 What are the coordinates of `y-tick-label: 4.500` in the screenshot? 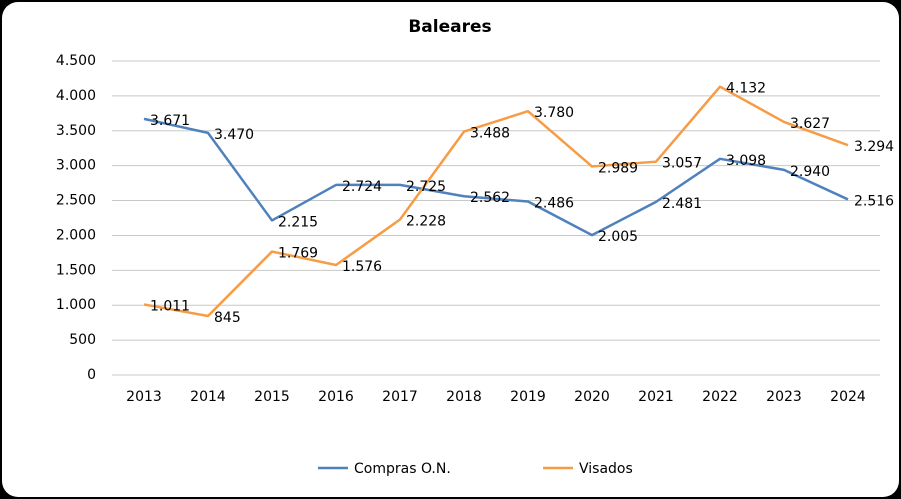 It's located at (76, 61).